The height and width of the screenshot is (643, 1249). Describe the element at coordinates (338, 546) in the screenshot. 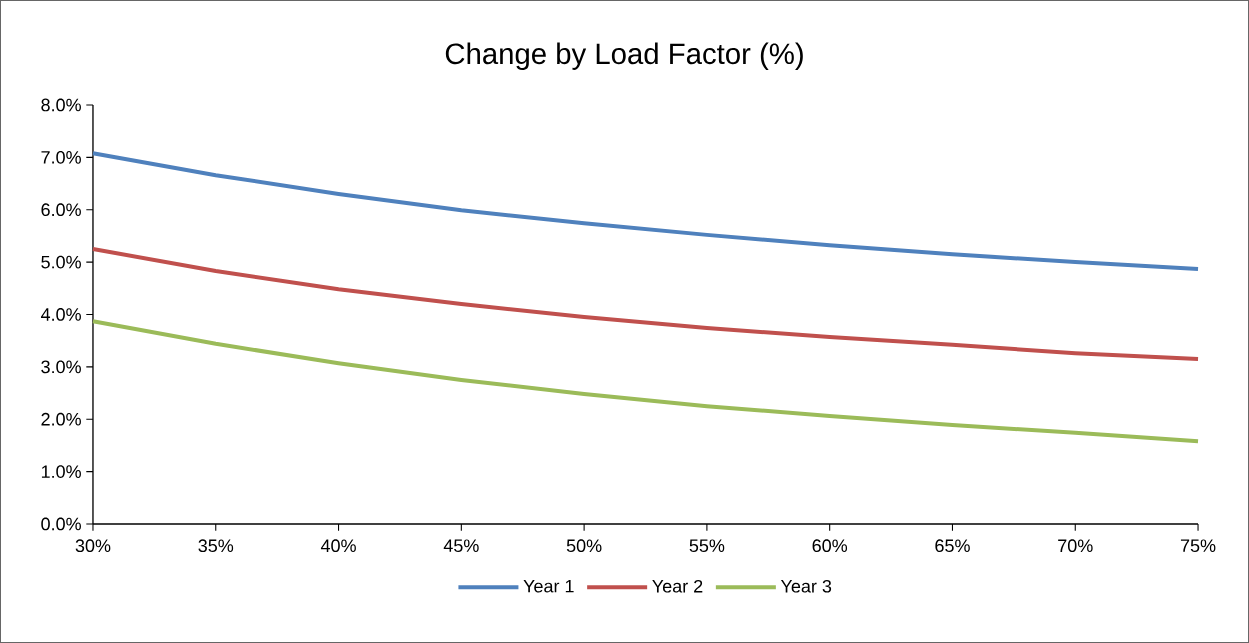

I see `x-tick-label: 40%` at that location.